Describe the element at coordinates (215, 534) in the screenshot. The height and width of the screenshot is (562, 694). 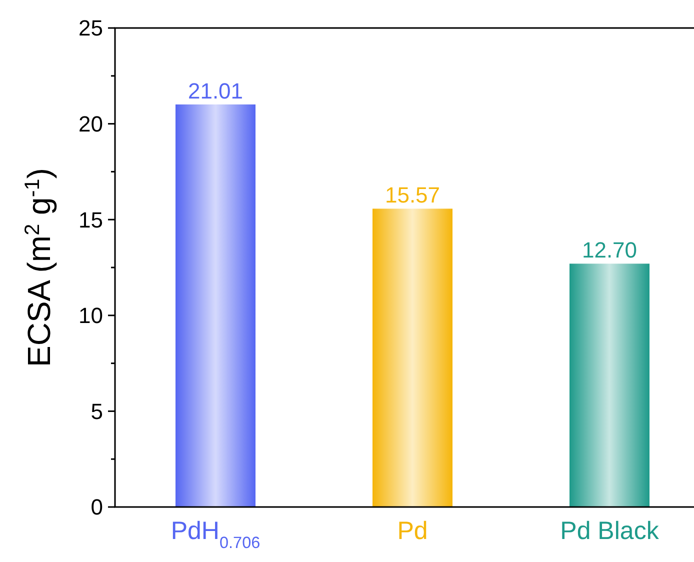
I see `x-tick-label: PdH$_{0.706}$` at that location.